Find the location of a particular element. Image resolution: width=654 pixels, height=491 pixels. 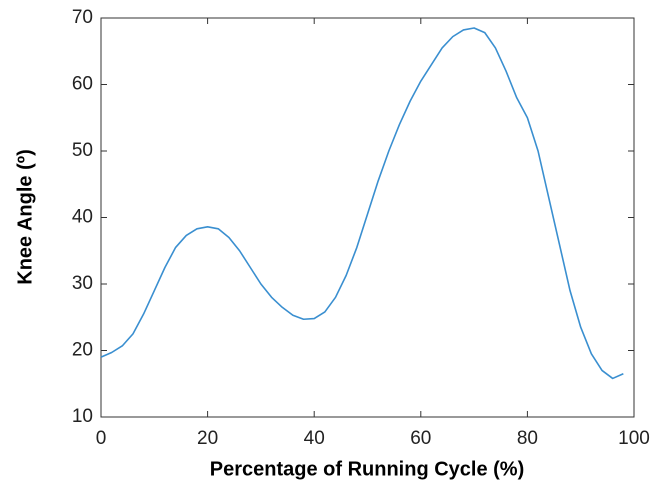

x-tick-label: 60 is located at coordinates (420, 438).